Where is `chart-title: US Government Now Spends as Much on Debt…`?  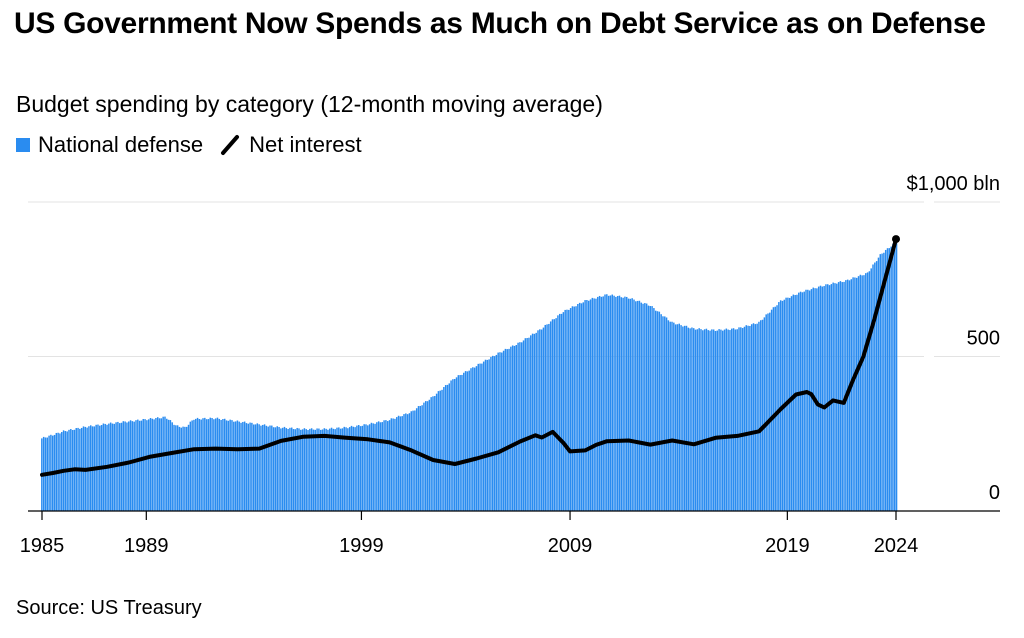 chart-title: US Government Now Spends as Much on Debt… is located at coordinates (500, 23).